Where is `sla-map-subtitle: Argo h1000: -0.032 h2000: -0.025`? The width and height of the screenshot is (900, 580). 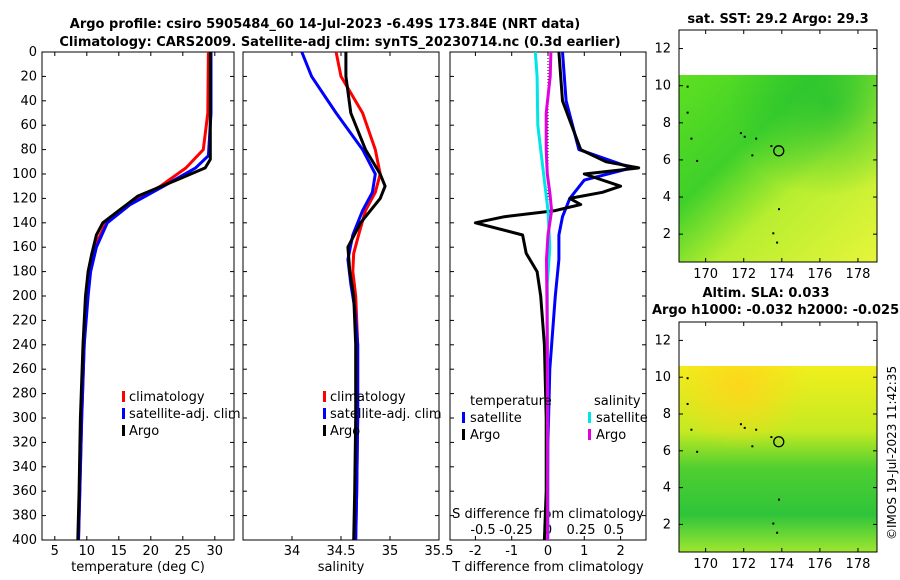 sla-map-subtitle: Argo h1000: -0.032 h2000: -0.025 is located at coordinates (775, 310).